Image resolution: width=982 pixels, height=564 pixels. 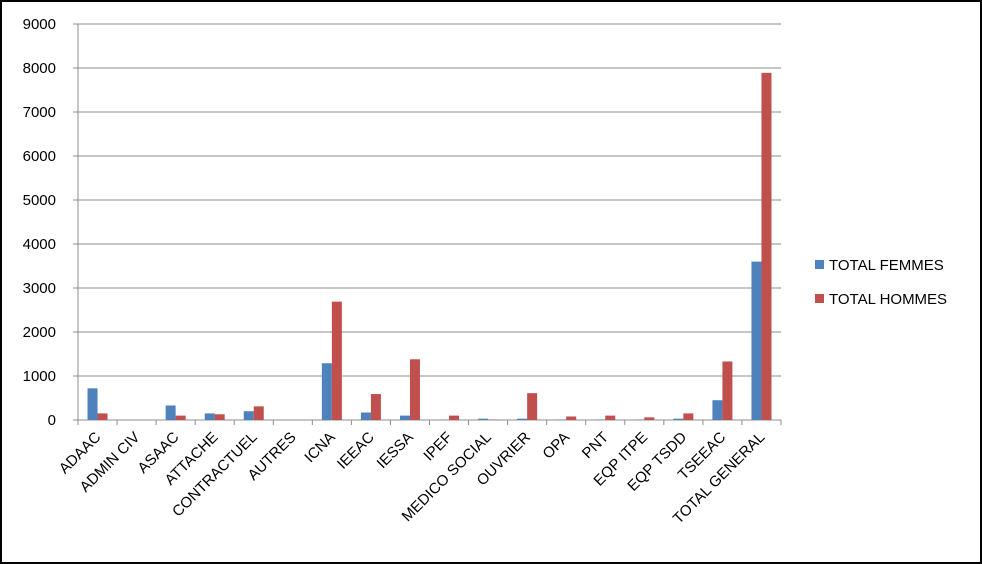 What do you see at coordinates (39, 68) in the screenshot?
I see `y-tick-label: 8000` at bounding box center [39, 68].